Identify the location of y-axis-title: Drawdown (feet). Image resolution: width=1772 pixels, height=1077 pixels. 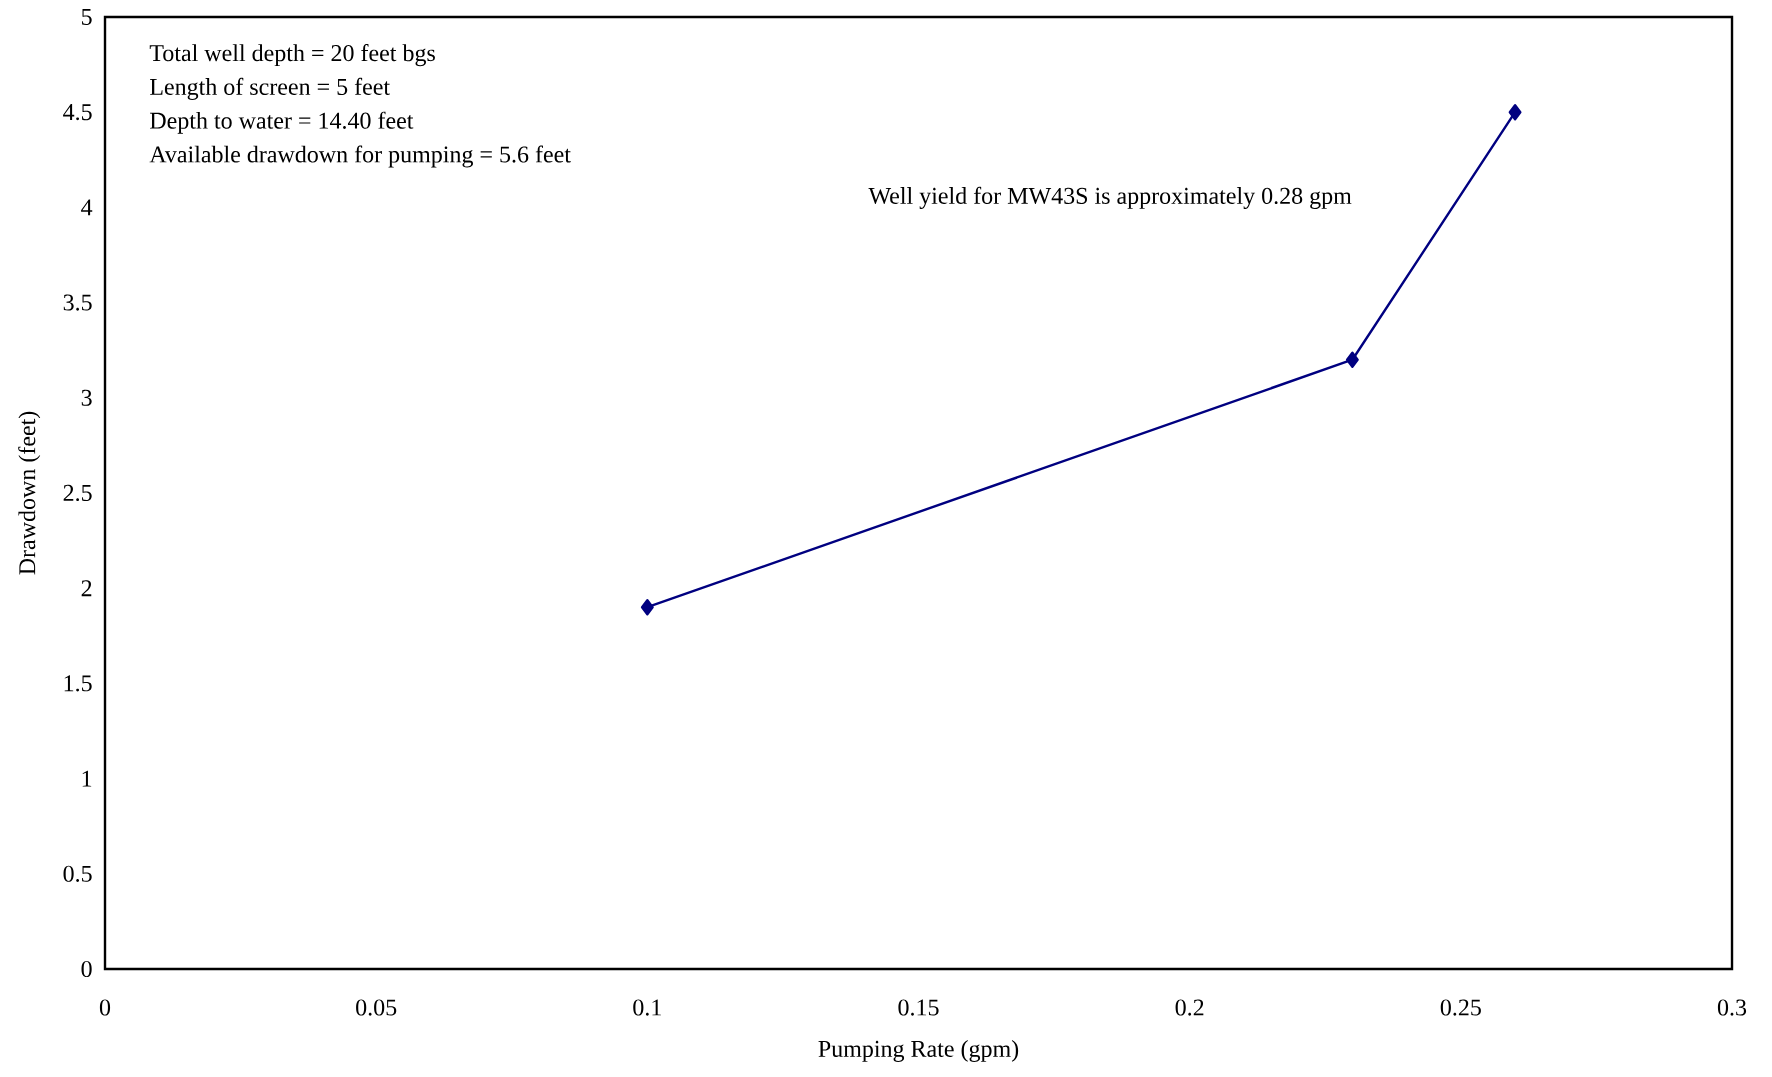
(29, 493).